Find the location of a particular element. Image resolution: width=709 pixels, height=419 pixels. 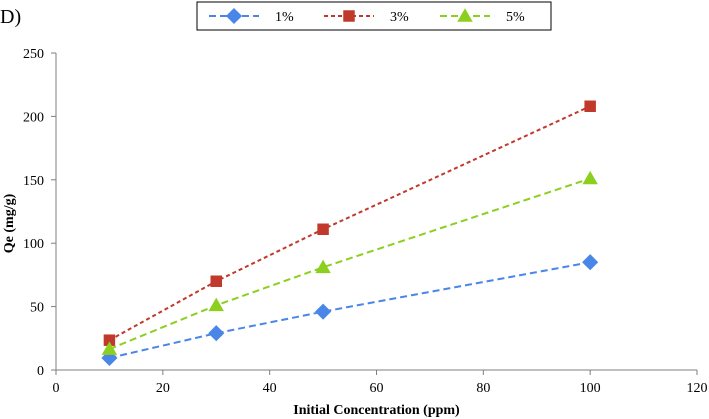

y-tick-label: 150 is located at coordinates (33, 181).